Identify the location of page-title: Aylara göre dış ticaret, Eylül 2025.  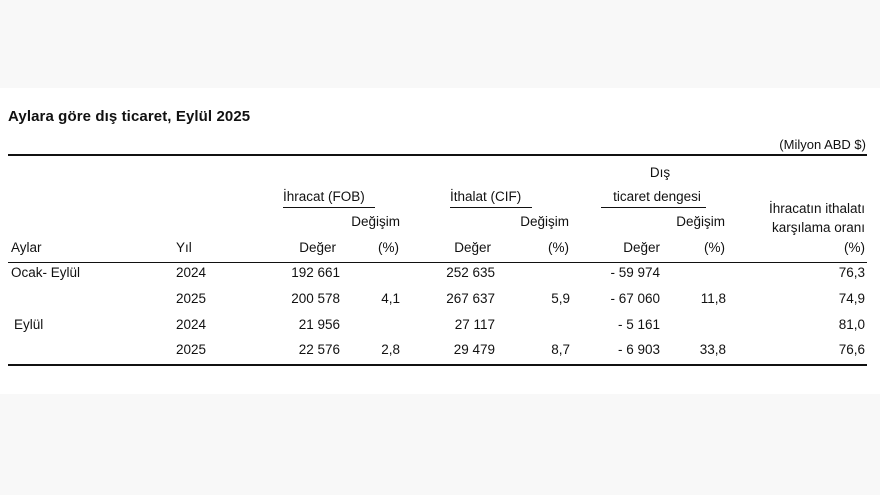
(129, 116).